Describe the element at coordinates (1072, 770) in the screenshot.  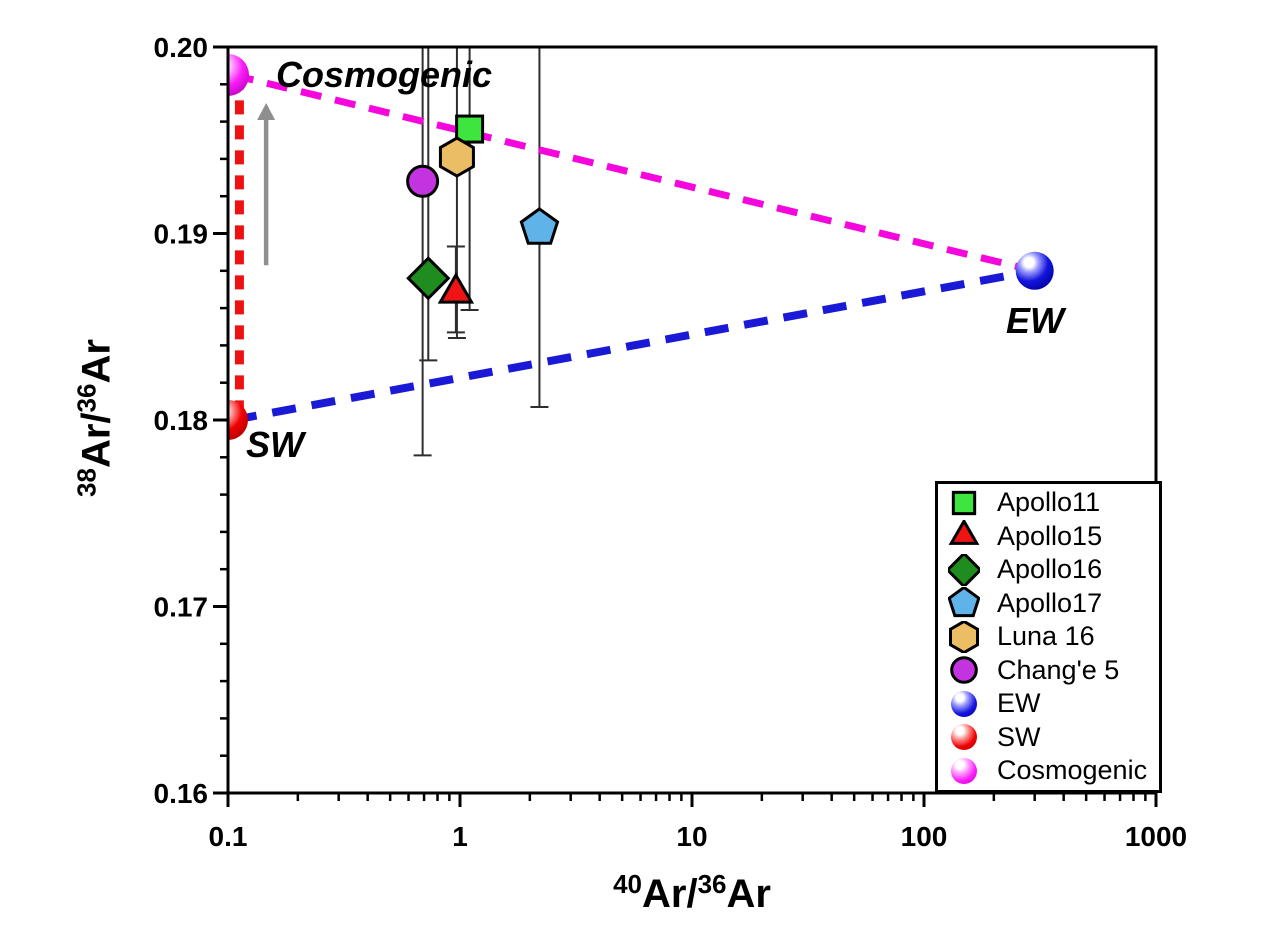
I see `legend-label: Cosmogenic` at that location.